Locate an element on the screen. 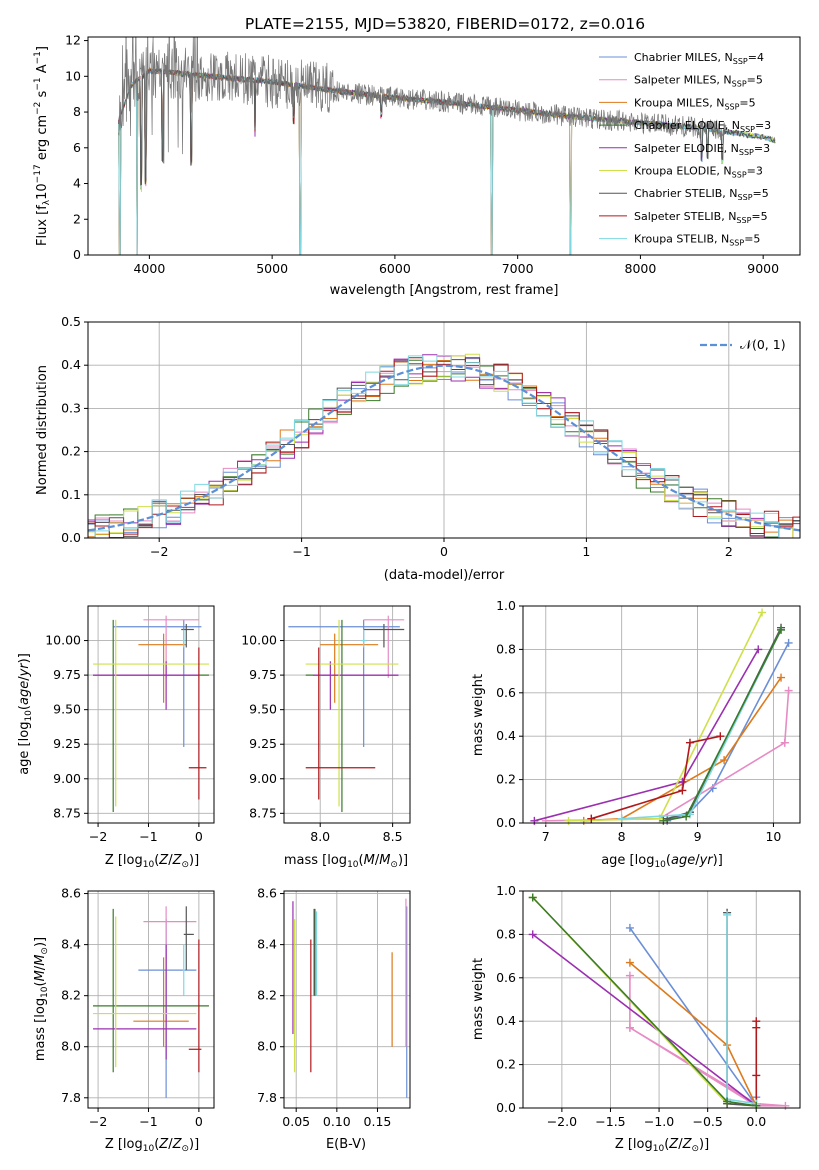 This screenshot has width=819, height=1170. y-tick-label: 8.75 is located at coordinates (263, 812).